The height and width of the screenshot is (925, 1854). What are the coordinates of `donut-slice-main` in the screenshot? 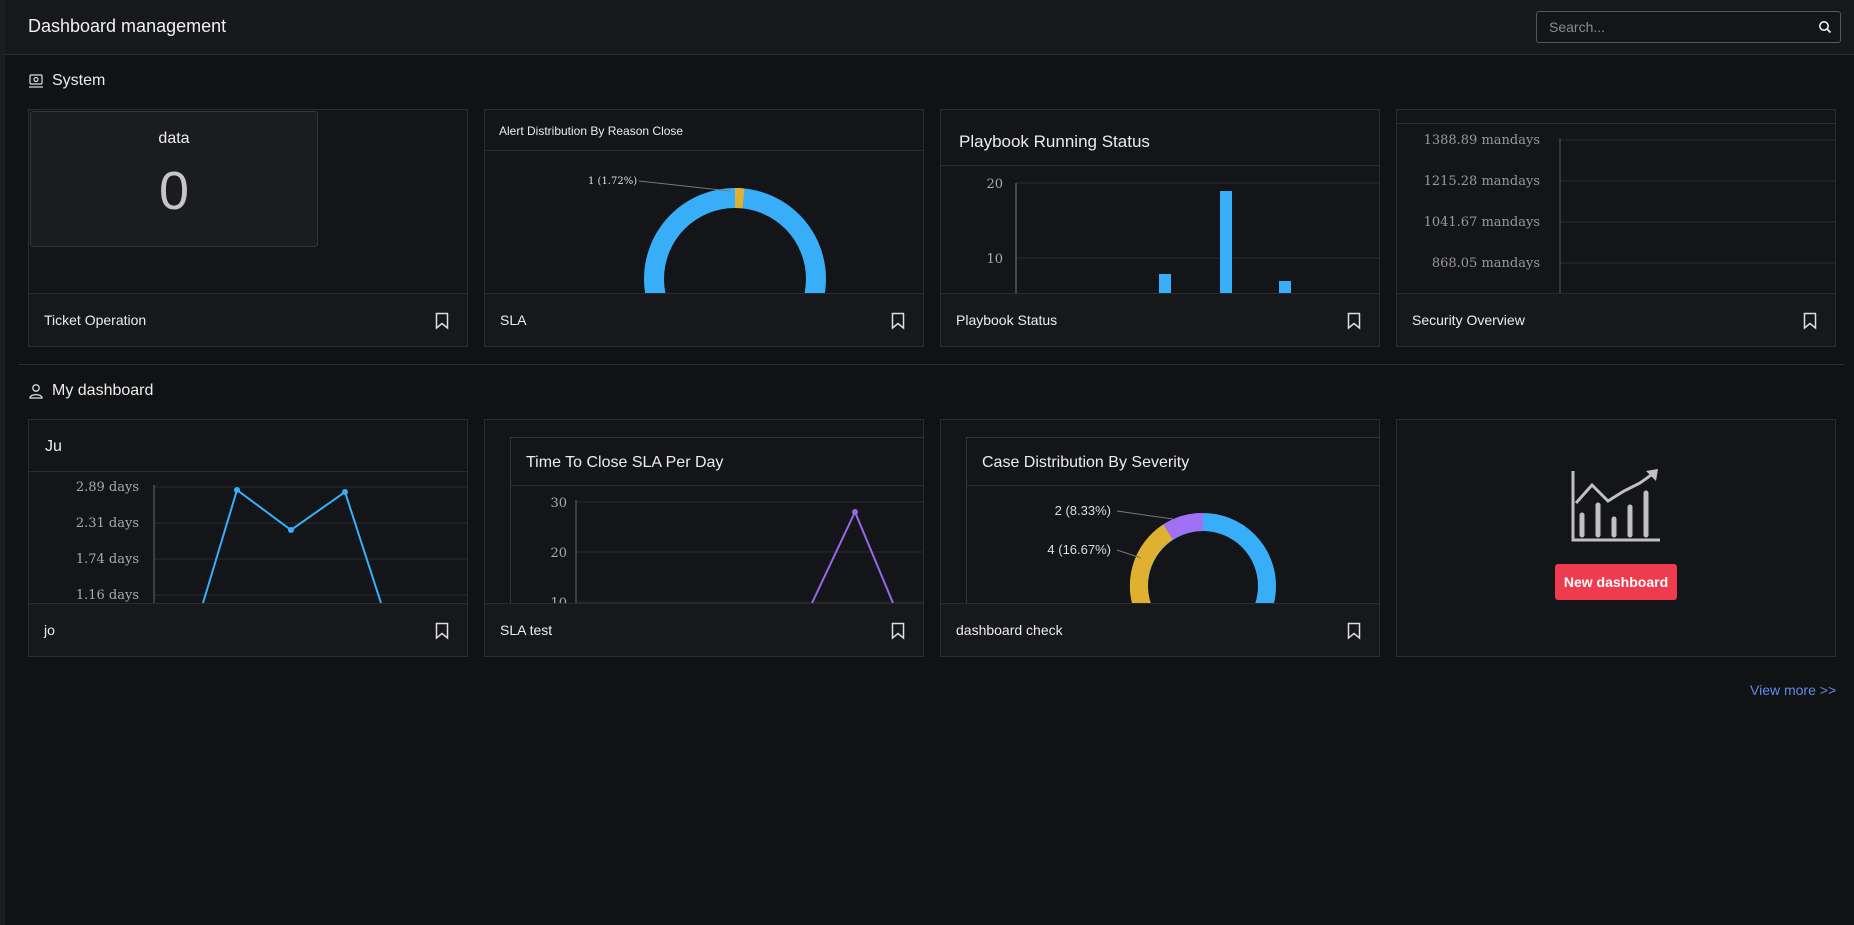 It's located at (735, 240).